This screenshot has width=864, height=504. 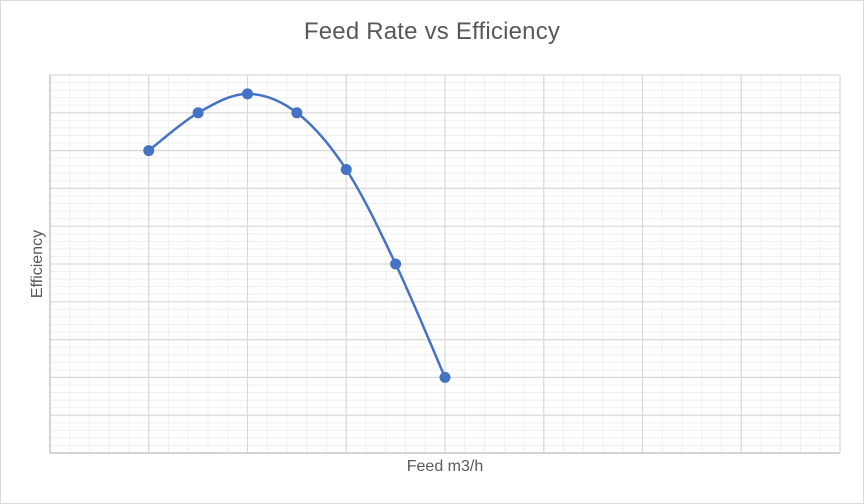 What do you see at coordinates (432, 31) in the screenshot?
I see `chart-title: Feed Rate vs Efficiency` at bounding box center [432, 31].